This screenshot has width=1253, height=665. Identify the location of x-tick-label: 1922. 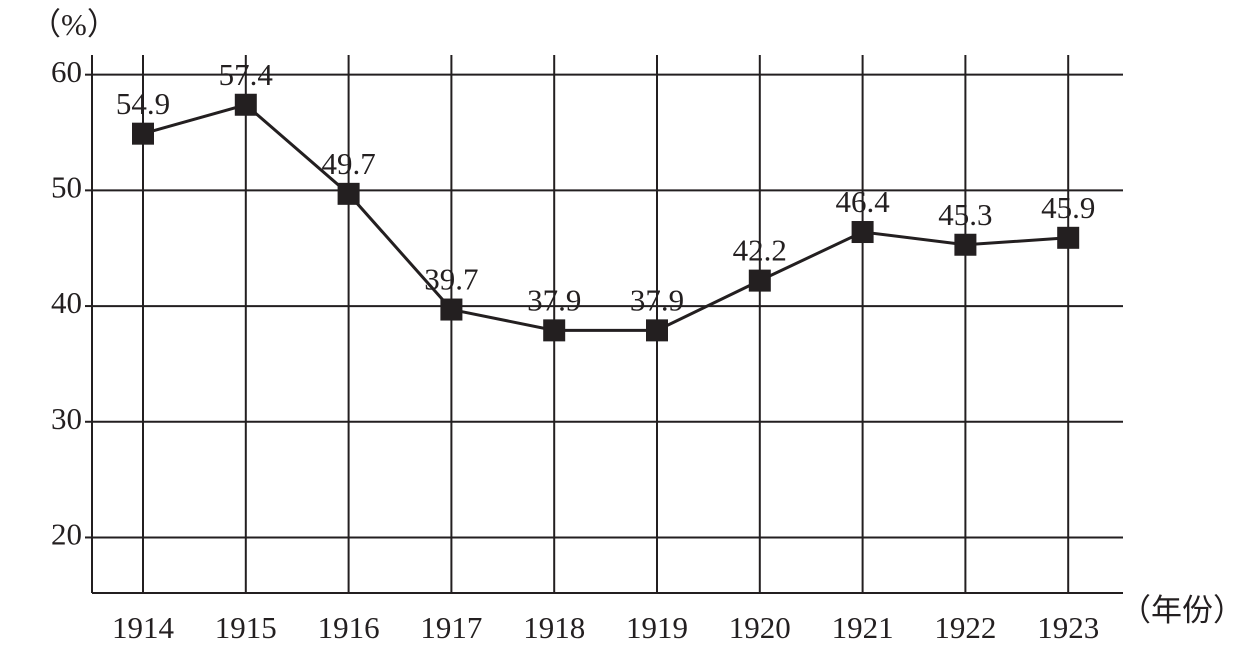
(965, 627).